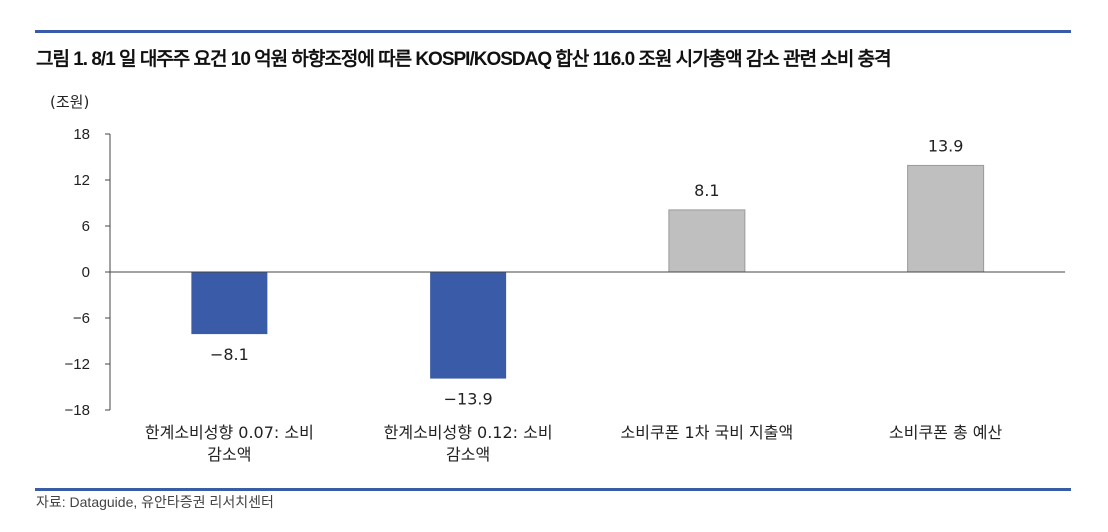  I want to click on data-label: −13.9, so click(468, 399).